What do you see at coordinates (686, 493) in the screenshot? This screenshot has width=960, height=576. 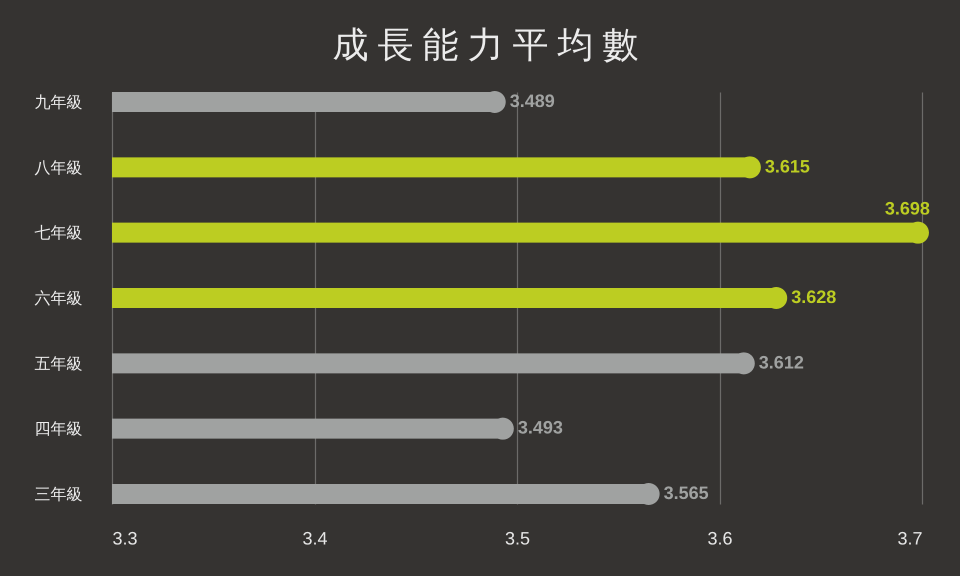 I see `data-label: 3.565` at bounding box center [686, 493].